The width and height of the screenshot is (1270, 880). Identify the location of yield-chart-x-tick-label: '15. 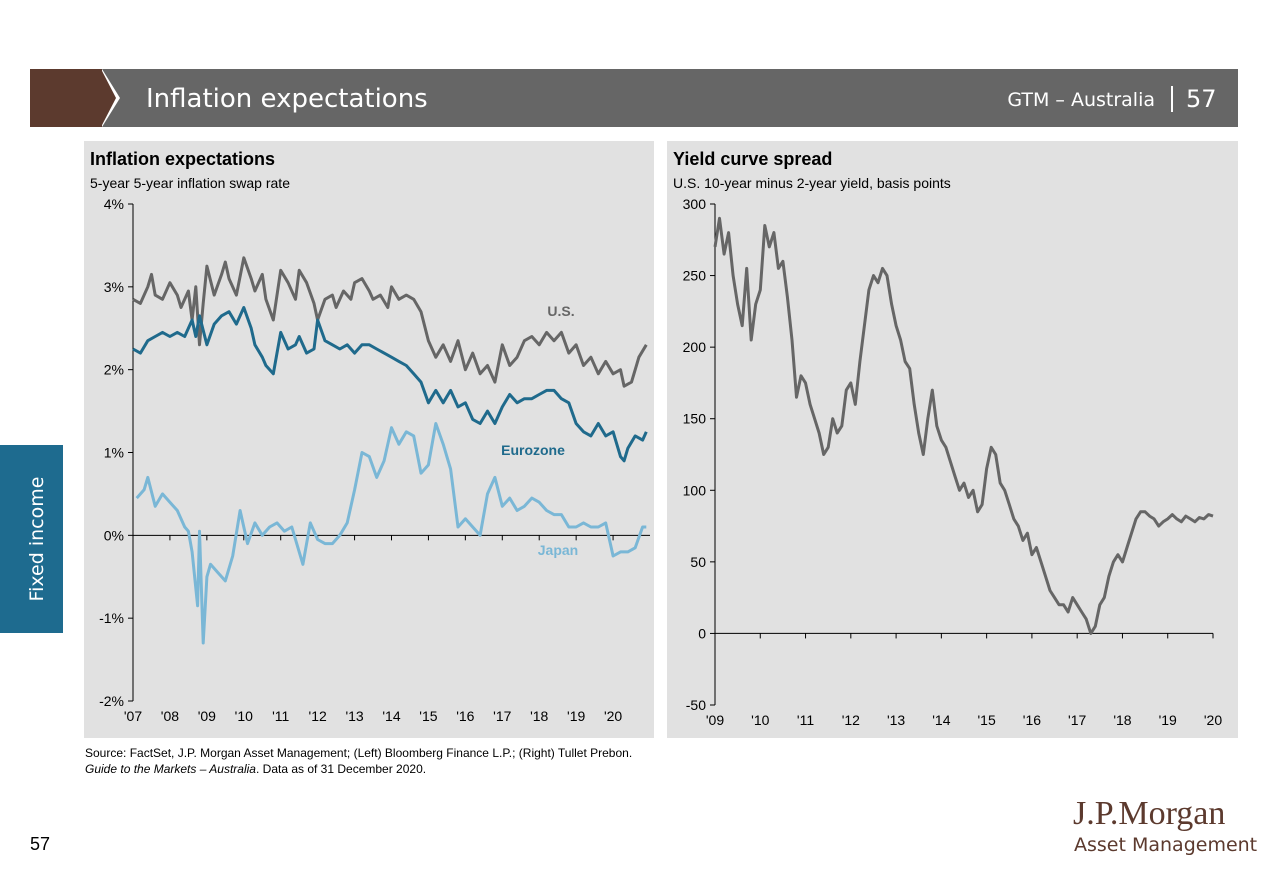
(987, 720).